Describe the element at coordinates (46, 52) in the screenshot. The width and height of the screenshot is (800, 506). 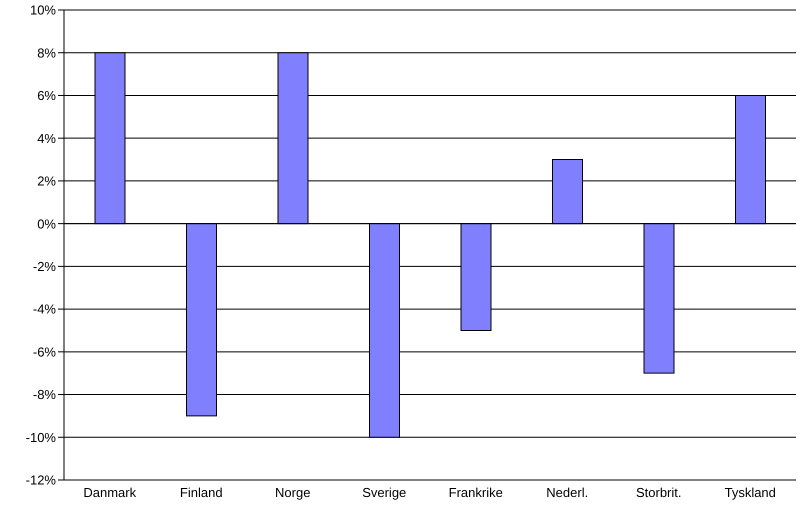
I see `y-tick-label: 8%` at that location.